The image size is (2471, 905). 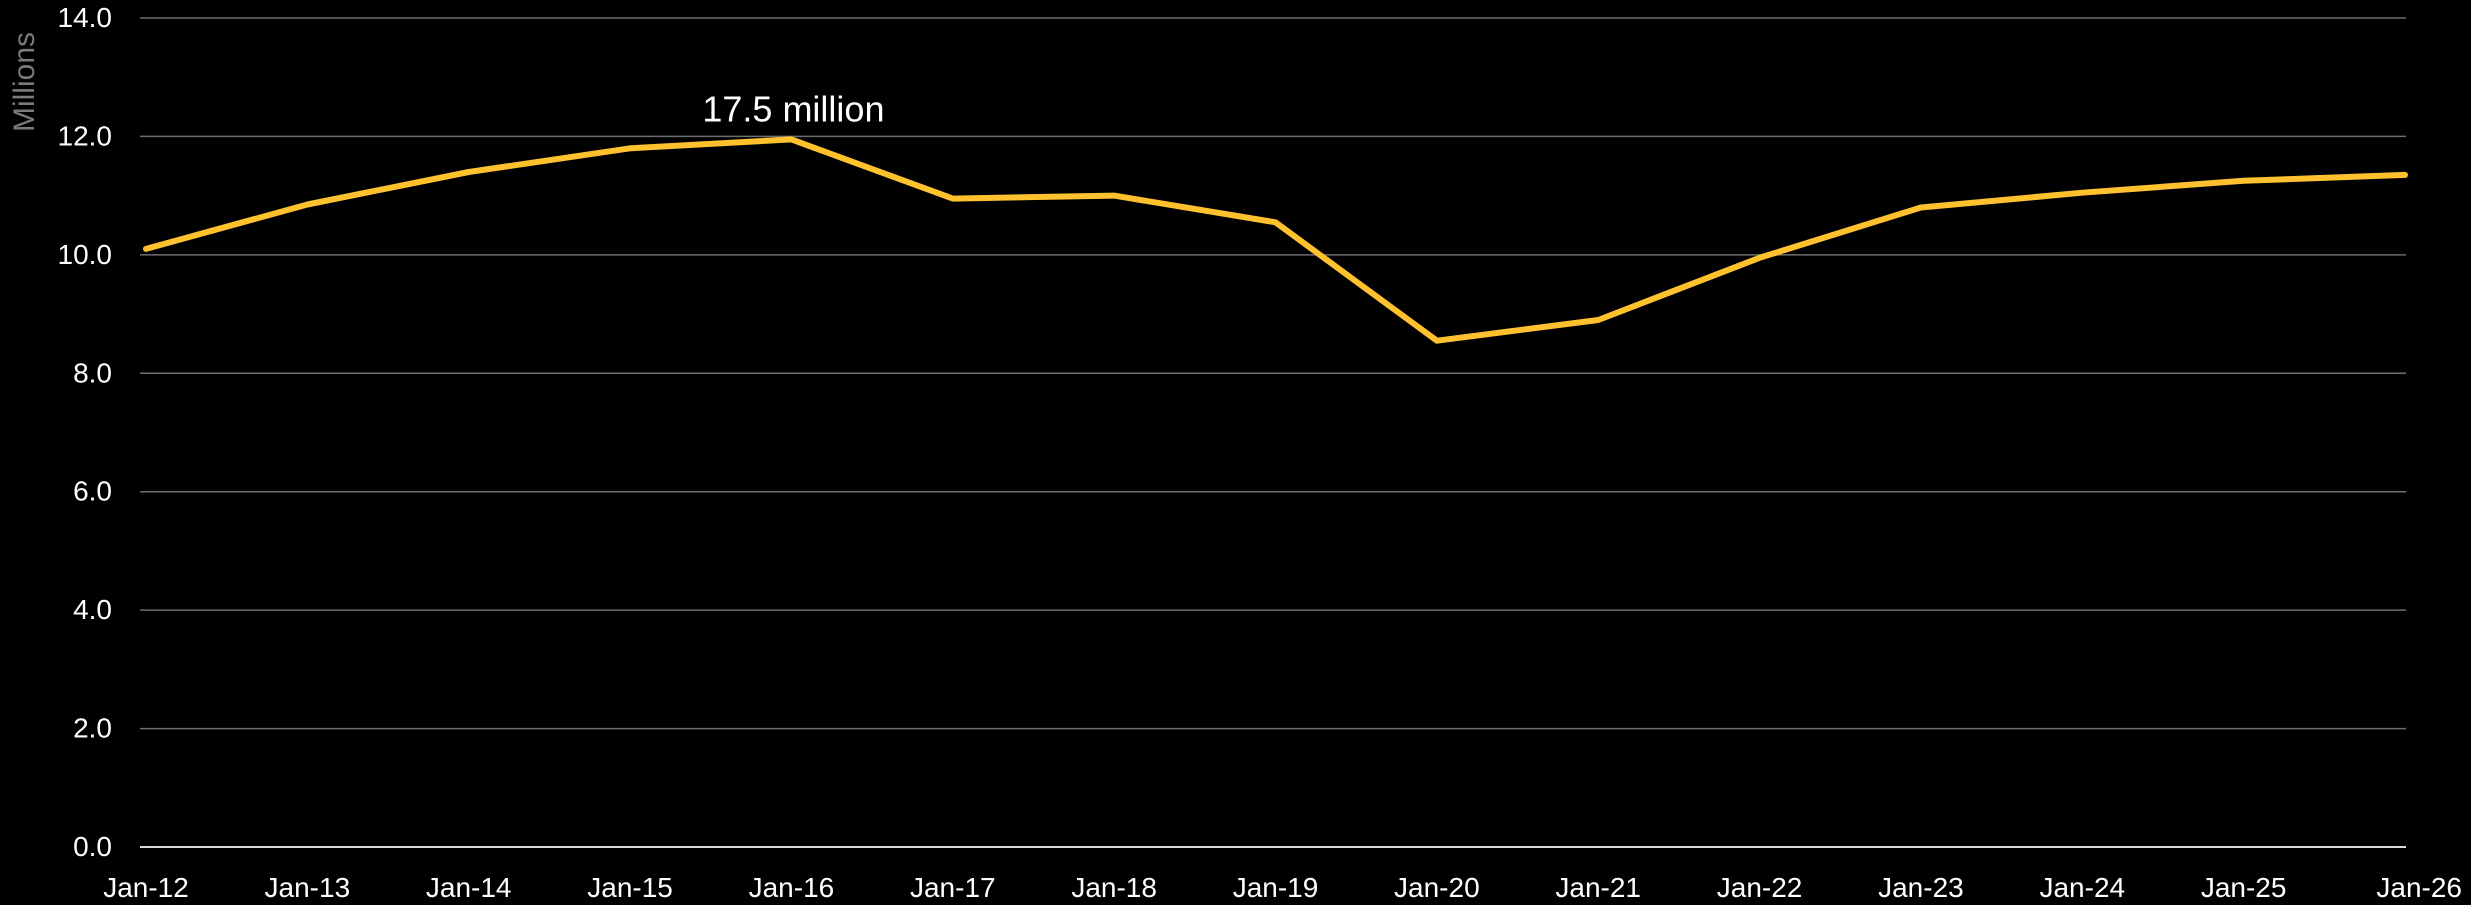 What do you see at coordinates (85, 254) in the screenshot?
I see `y-tick-label: 10.0` at bounding box center [85, 254].